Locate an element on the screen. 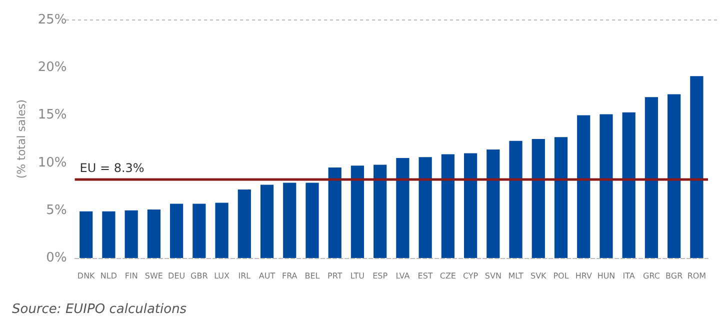 The image size is (728, 328). x-tick-label: SWE is located at coordinates (153, 276).